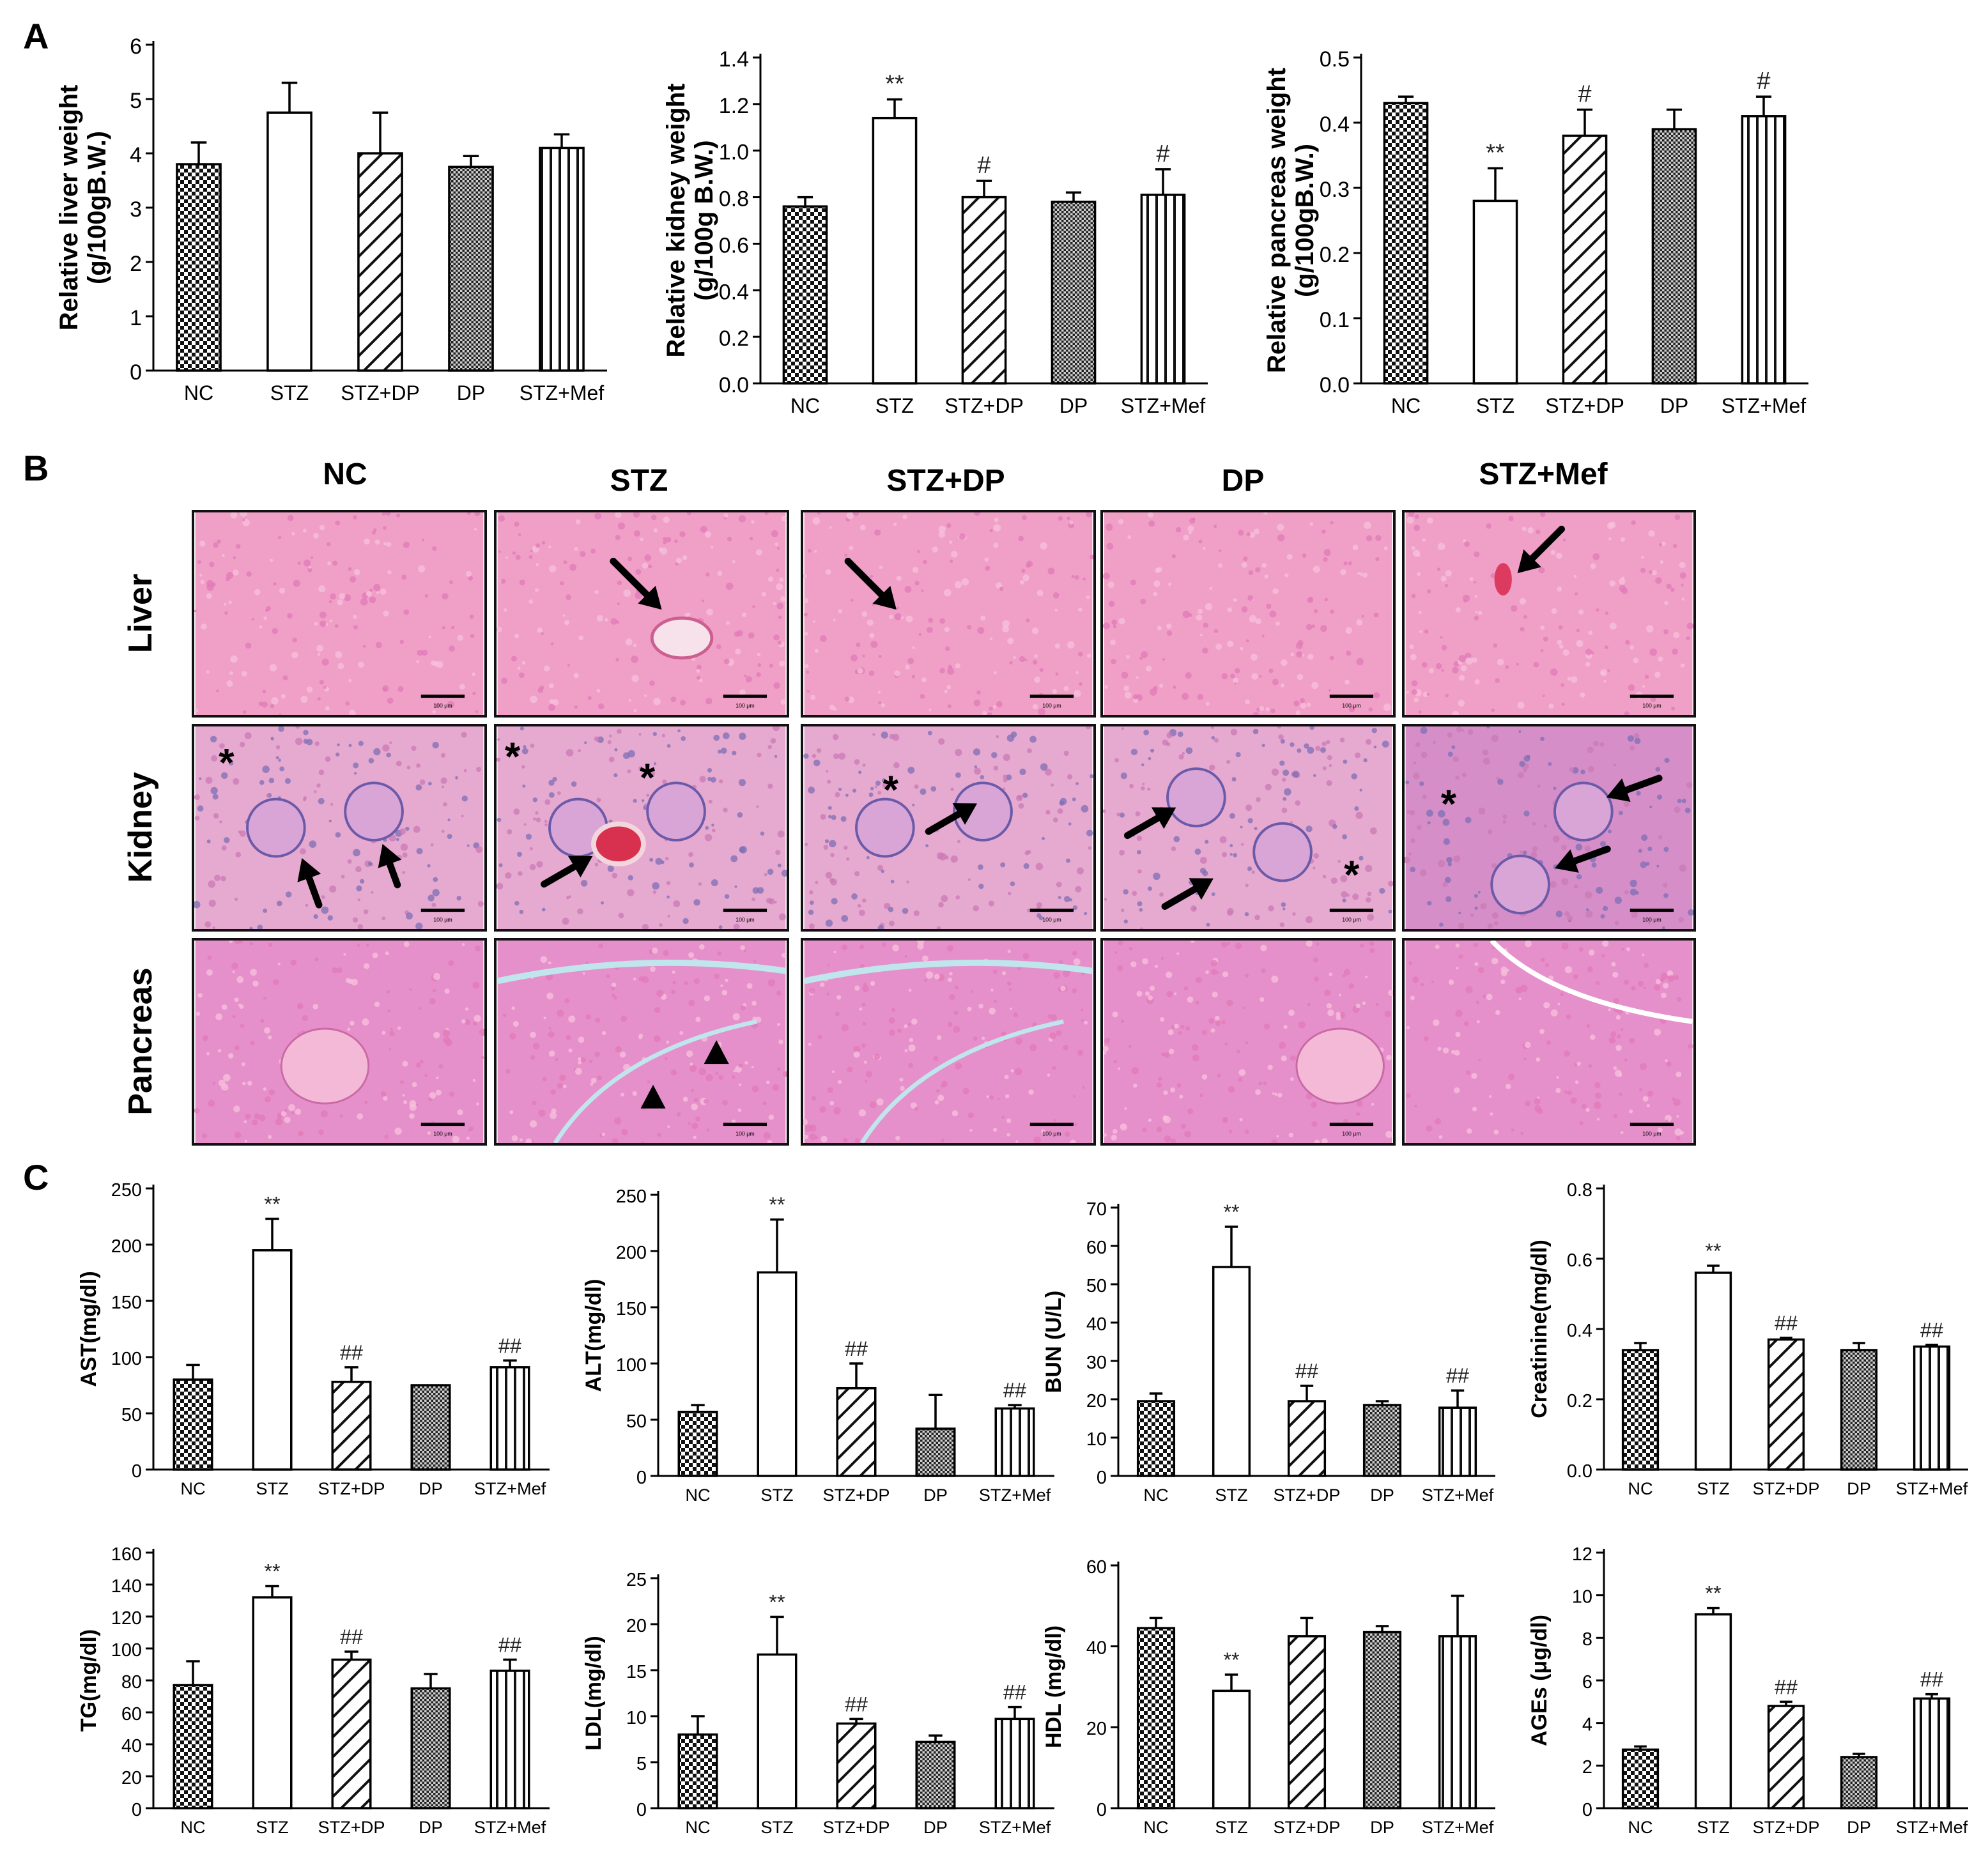 This screenshot has width=1988, height=1874. What do you see at coordinates (36, 468) in the screenshot?
I see `panel-label-b: B` at bounding box center [36, 468].